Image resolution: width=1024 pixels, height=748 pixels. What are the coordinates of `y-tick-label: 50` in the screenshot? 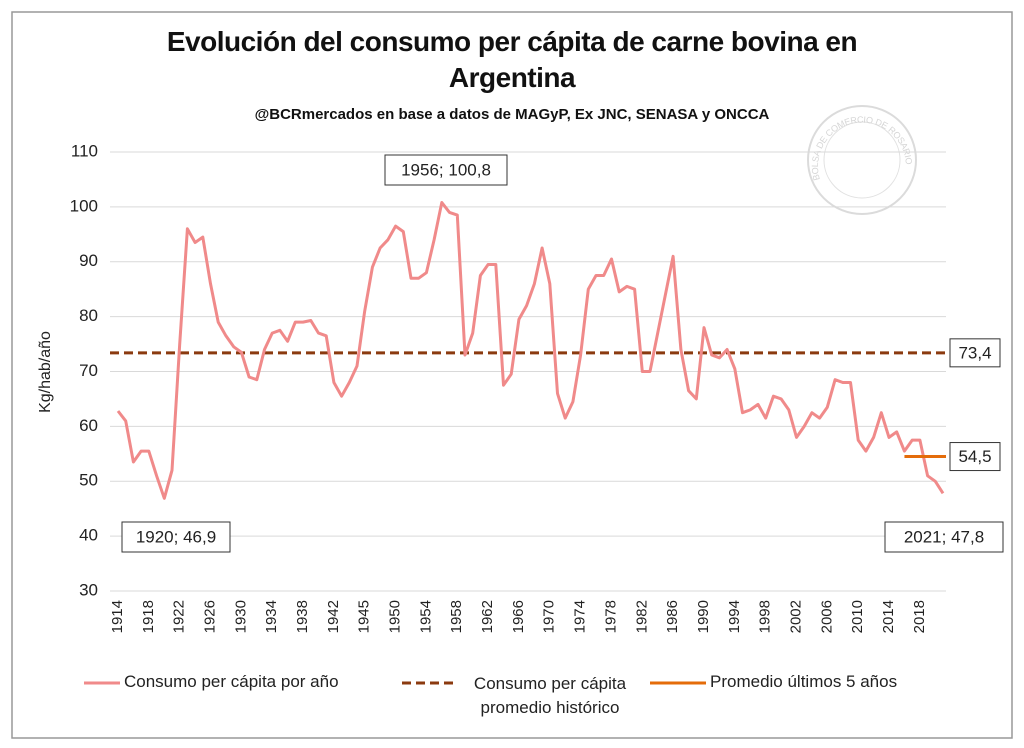 It's located at (88, 480).